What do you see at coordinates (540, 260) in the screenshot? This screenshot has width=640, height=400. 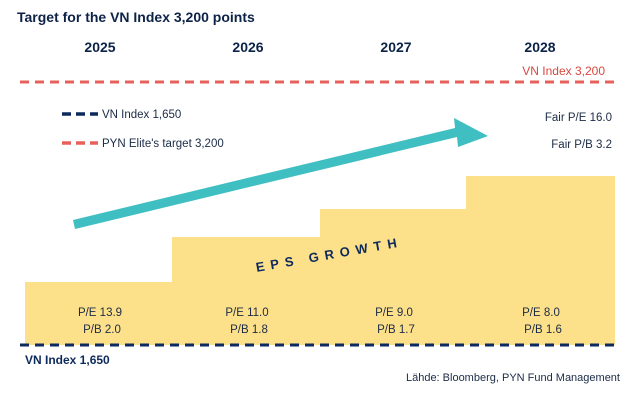 I see `eps-bar-2028` at bounding box center [540, 260].